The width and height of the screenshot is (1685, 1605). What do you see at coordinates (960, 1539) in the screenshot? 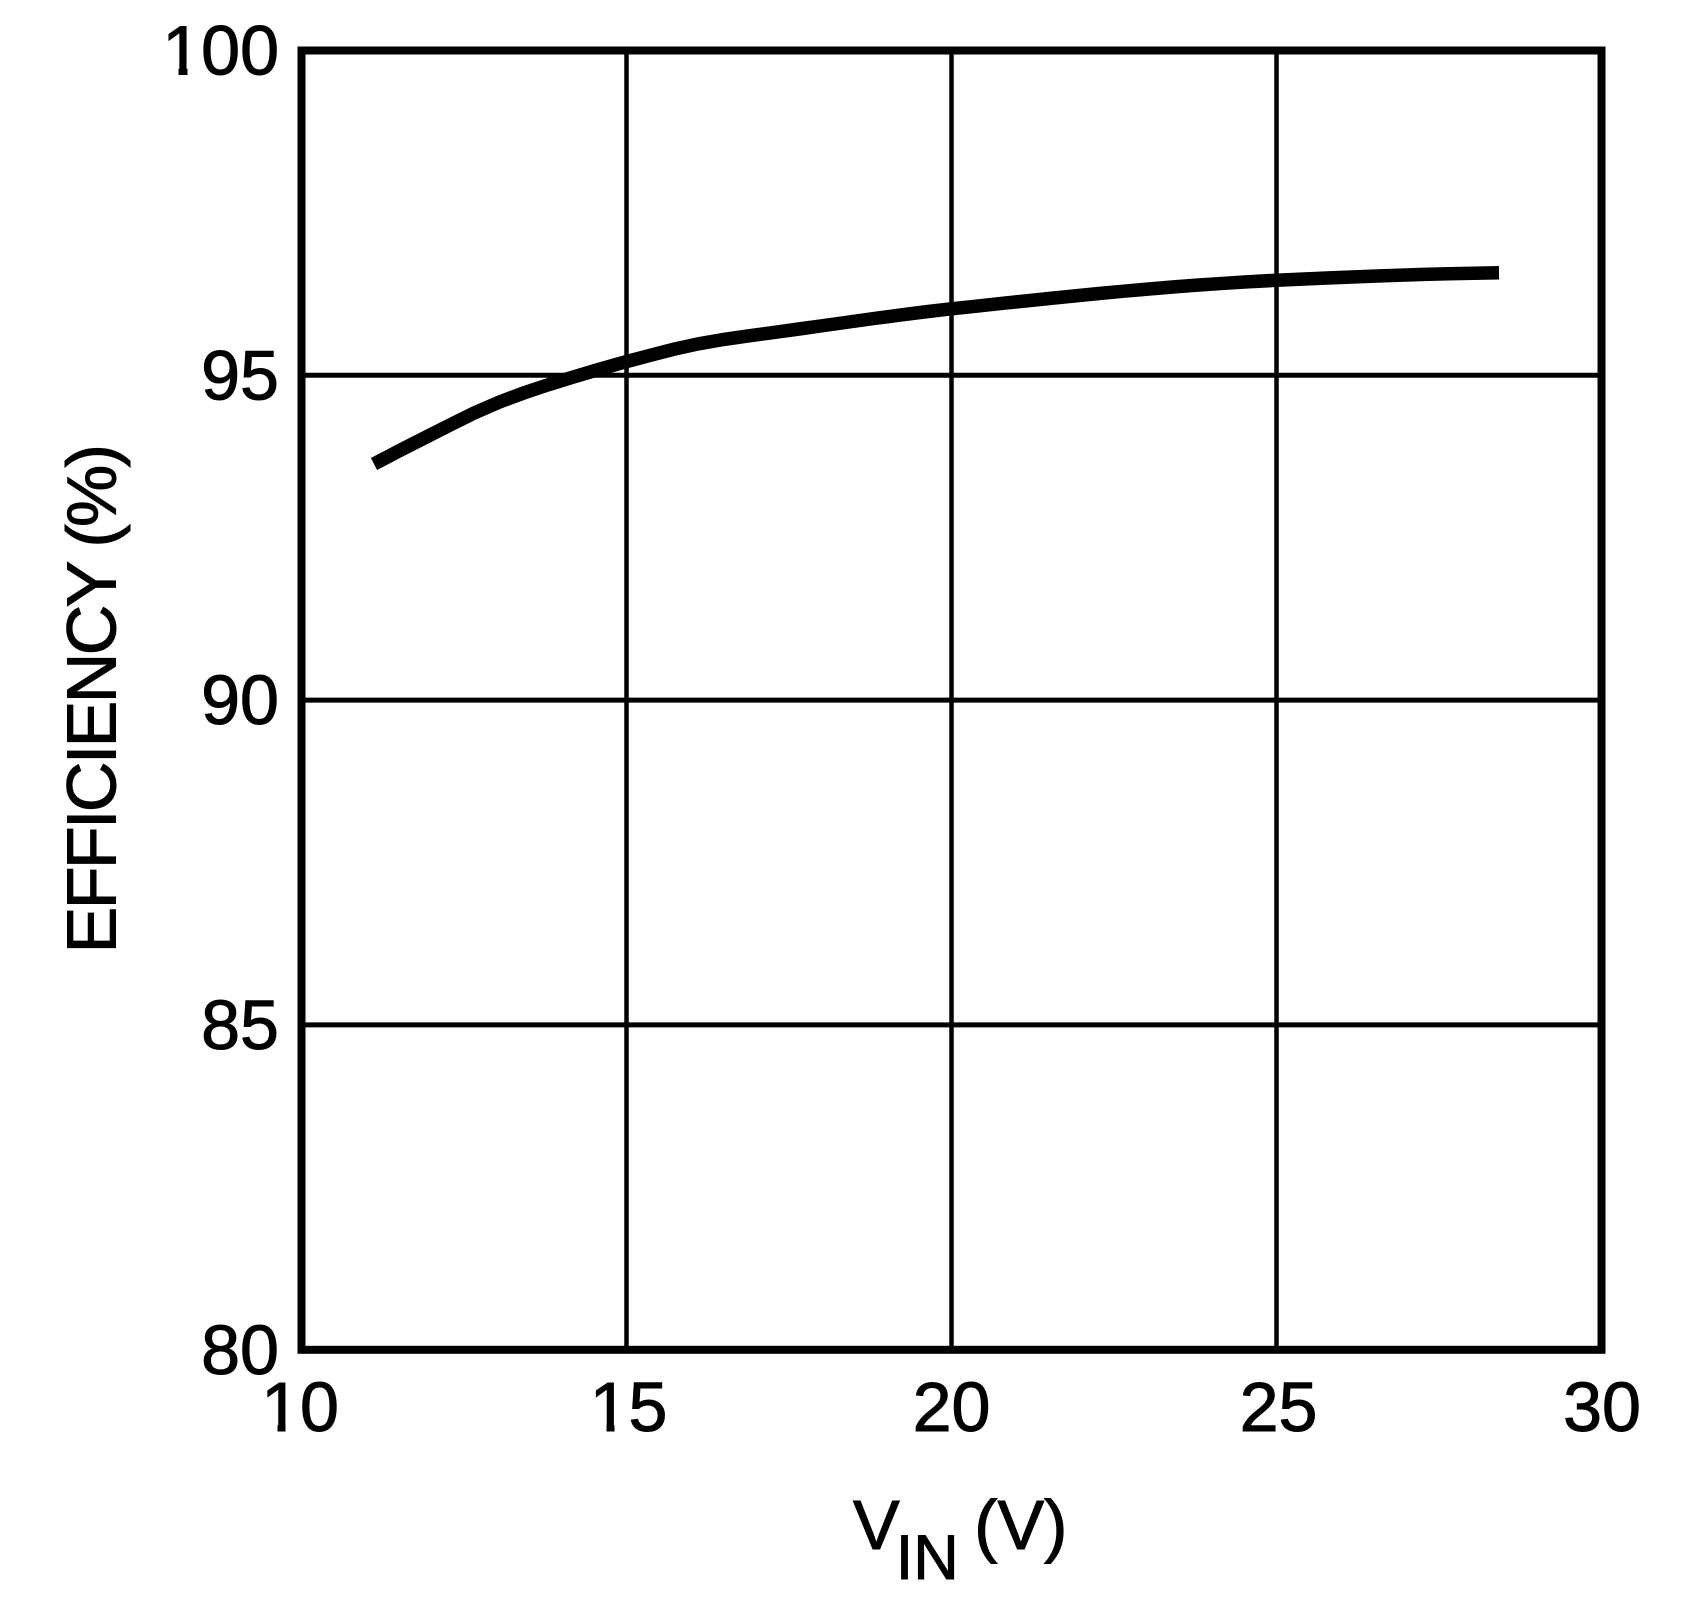
I see `svg-text: VIN (V)` at bounding box center [960, 1539].